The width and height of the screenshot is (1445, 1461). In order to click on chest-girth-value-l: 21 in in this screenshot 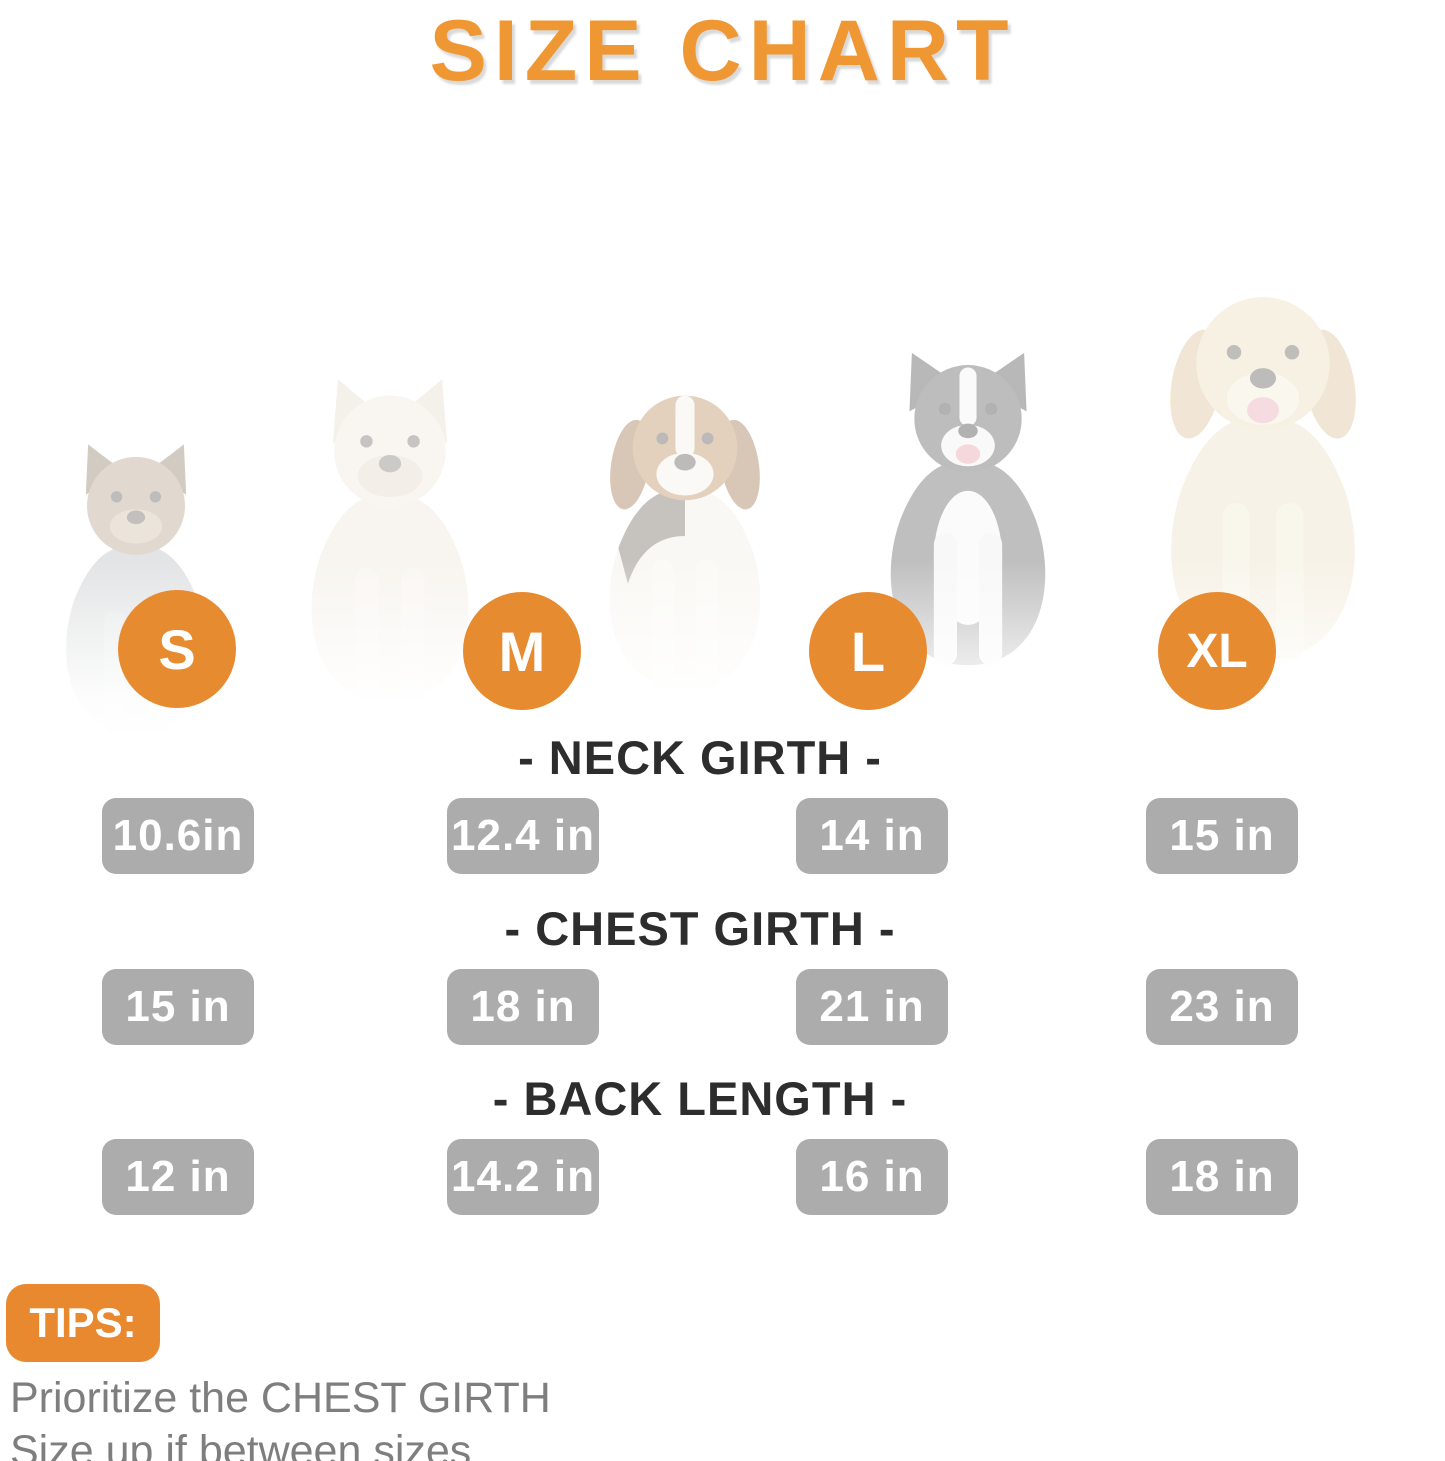, I will do `click(872, 1007)`.